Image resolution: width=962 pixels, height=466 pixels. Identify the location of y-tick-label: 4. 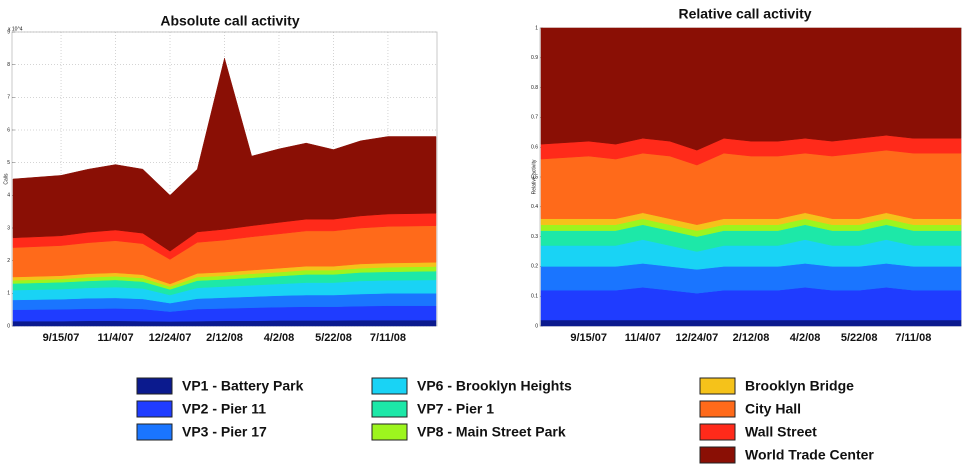
(8, 196).